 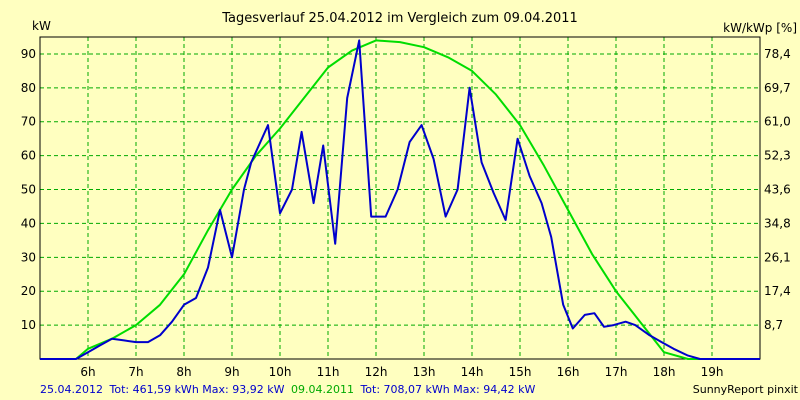 I want to click on x-tick-label: 9h, so click(x=231, y=372).